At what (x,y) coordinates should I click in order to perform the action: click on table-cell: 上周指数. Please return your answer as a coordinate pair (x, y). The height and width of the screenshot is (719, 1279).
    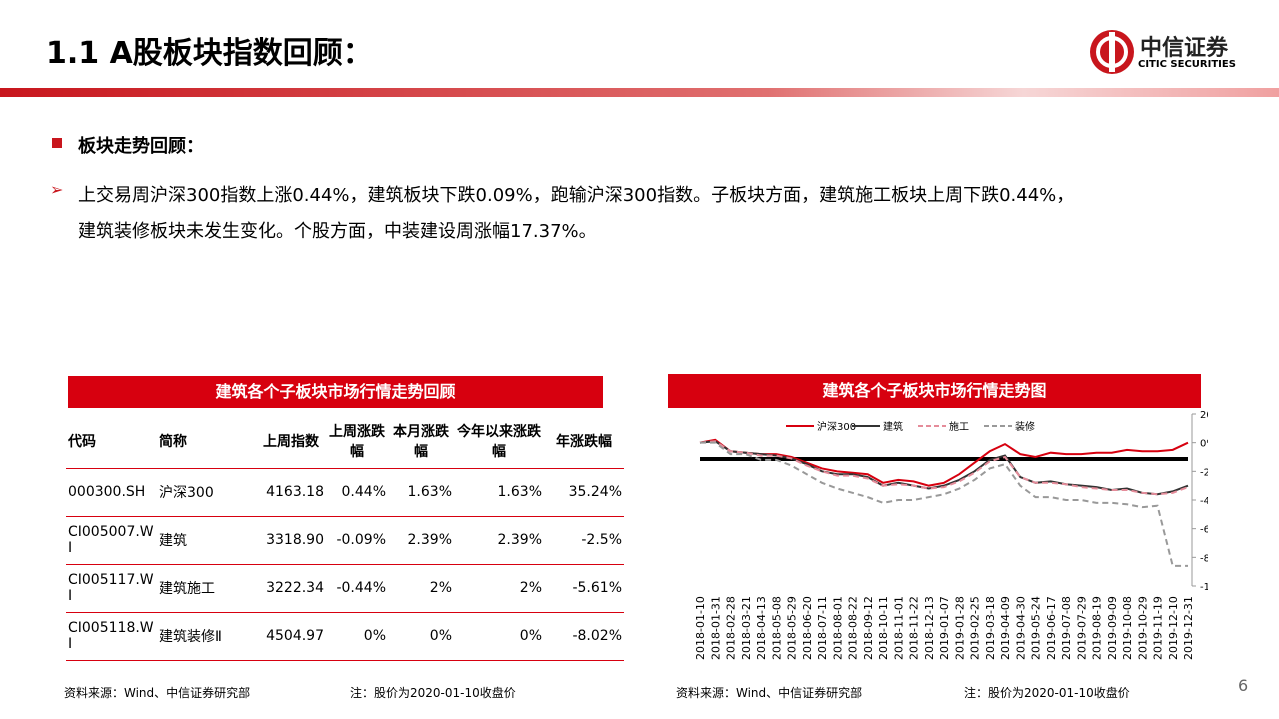
    Looking at the image, I should click on (291, 441).